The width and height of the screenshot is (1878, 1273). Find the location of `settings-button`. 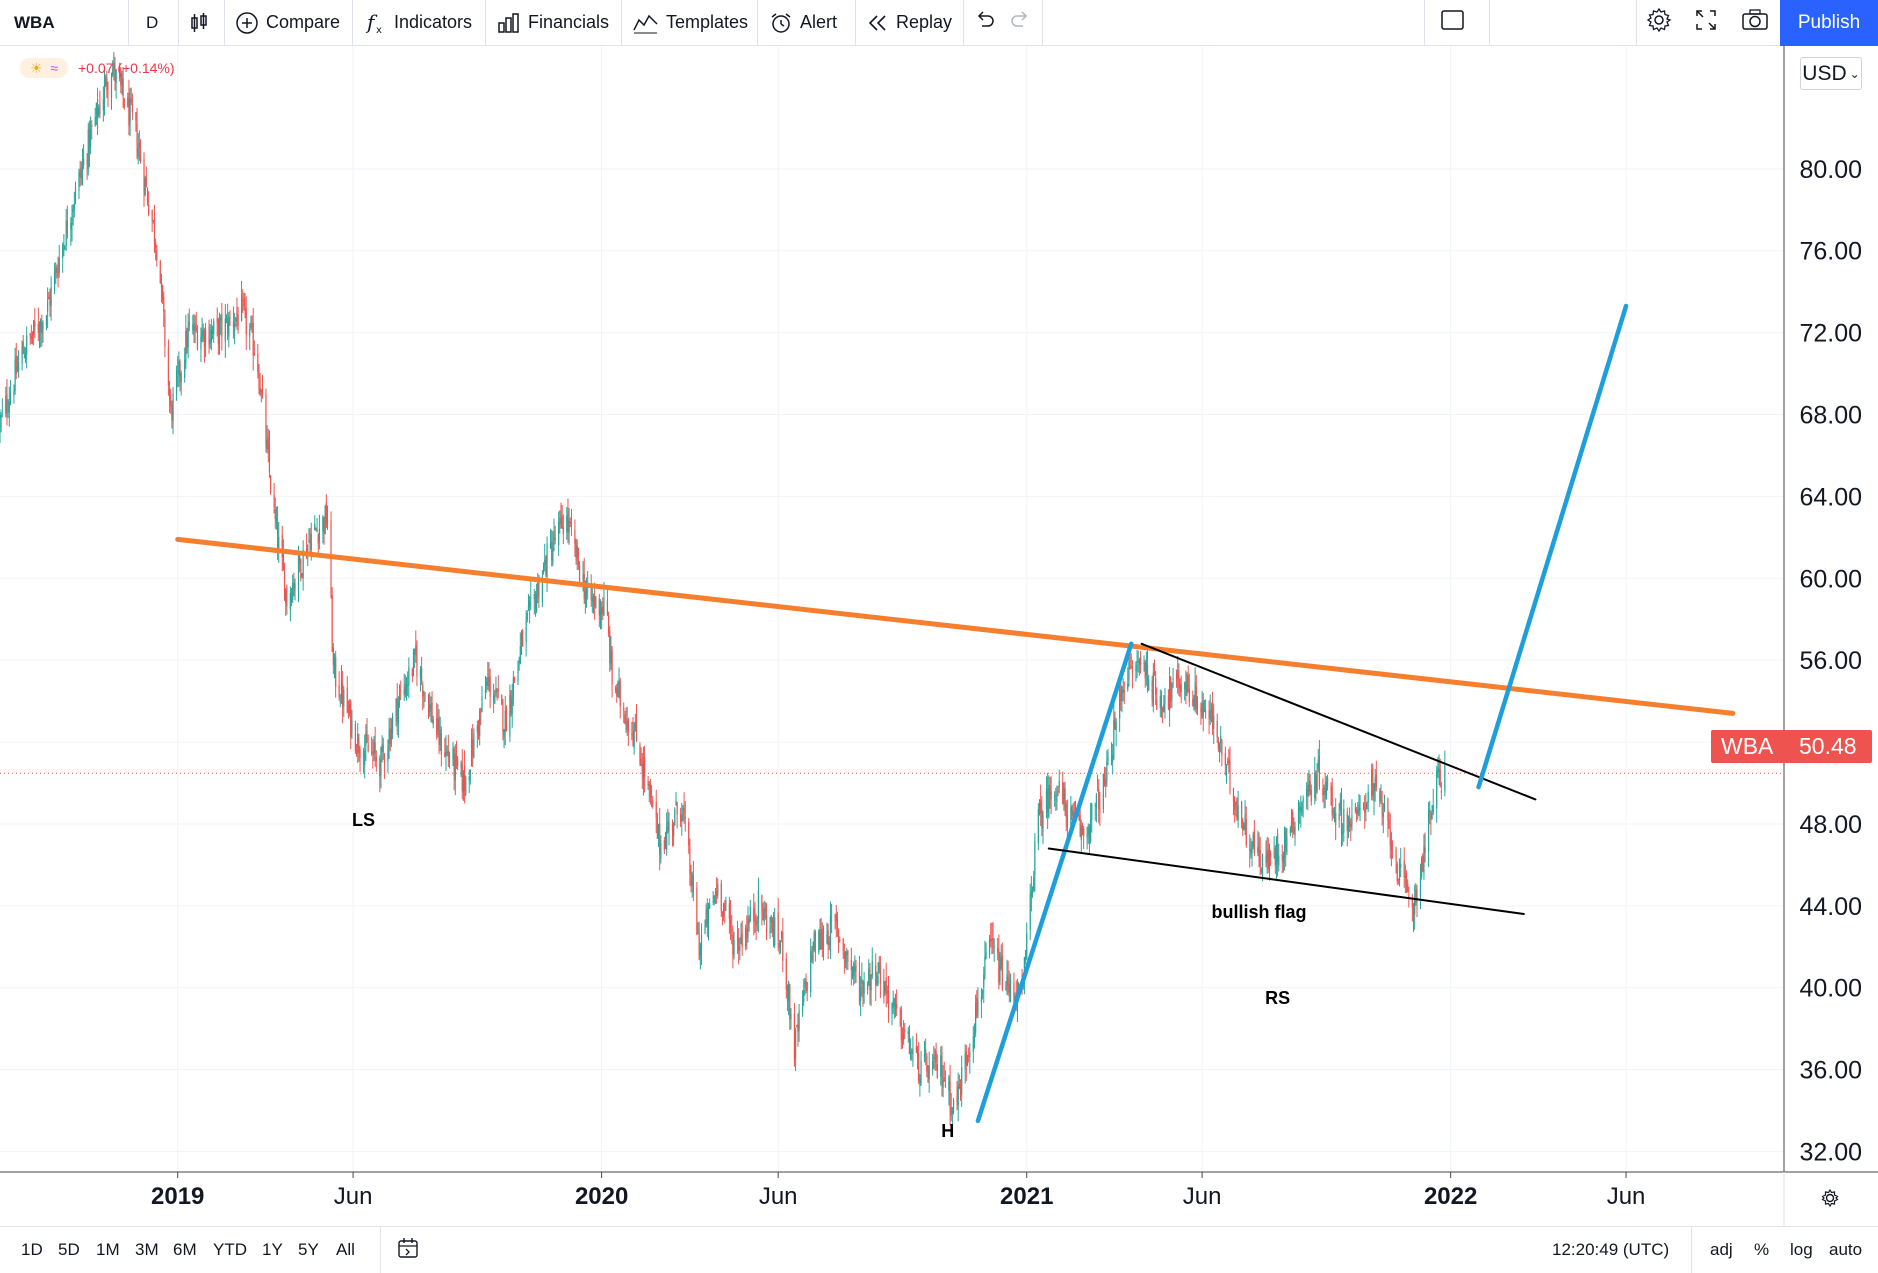

settings-button is located at coordinates (1659, 22).